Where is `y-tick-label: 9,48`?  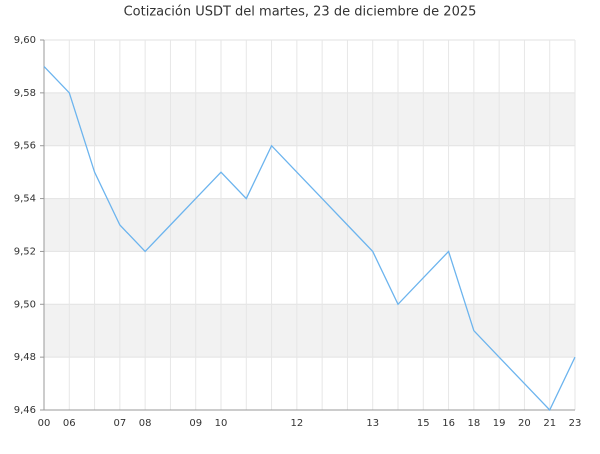
y-tick-label: 9,48 is located at coordinates (25, 357).